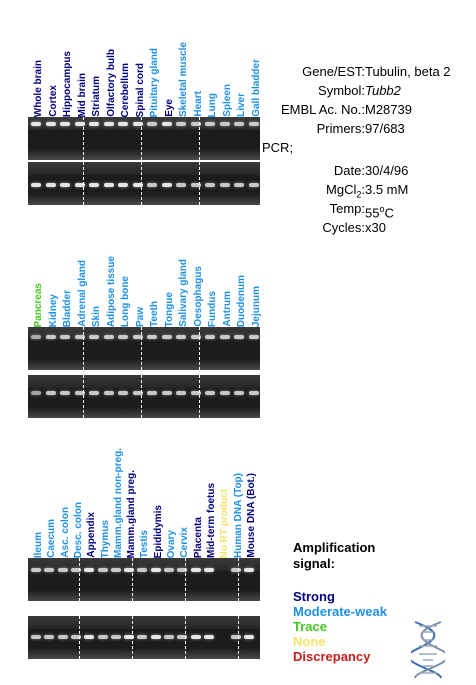 The image size is (476, 685). I want to click on date-row: Date: 30/4/96, so click(369, 171).